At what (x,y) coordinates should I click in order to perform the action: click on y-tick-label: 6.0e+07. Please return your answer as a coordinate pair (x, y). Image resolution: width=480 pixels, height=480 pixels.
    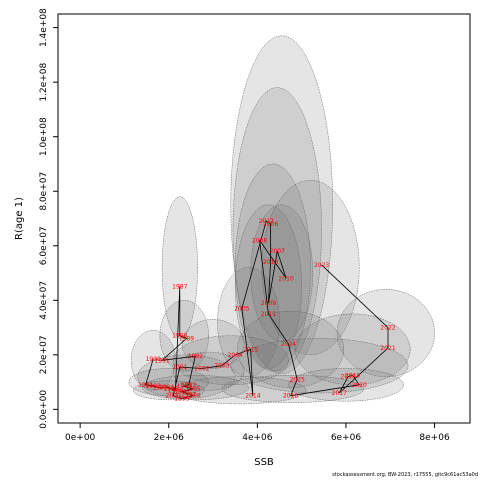
    Looking at the image, I should click on (44, 245).